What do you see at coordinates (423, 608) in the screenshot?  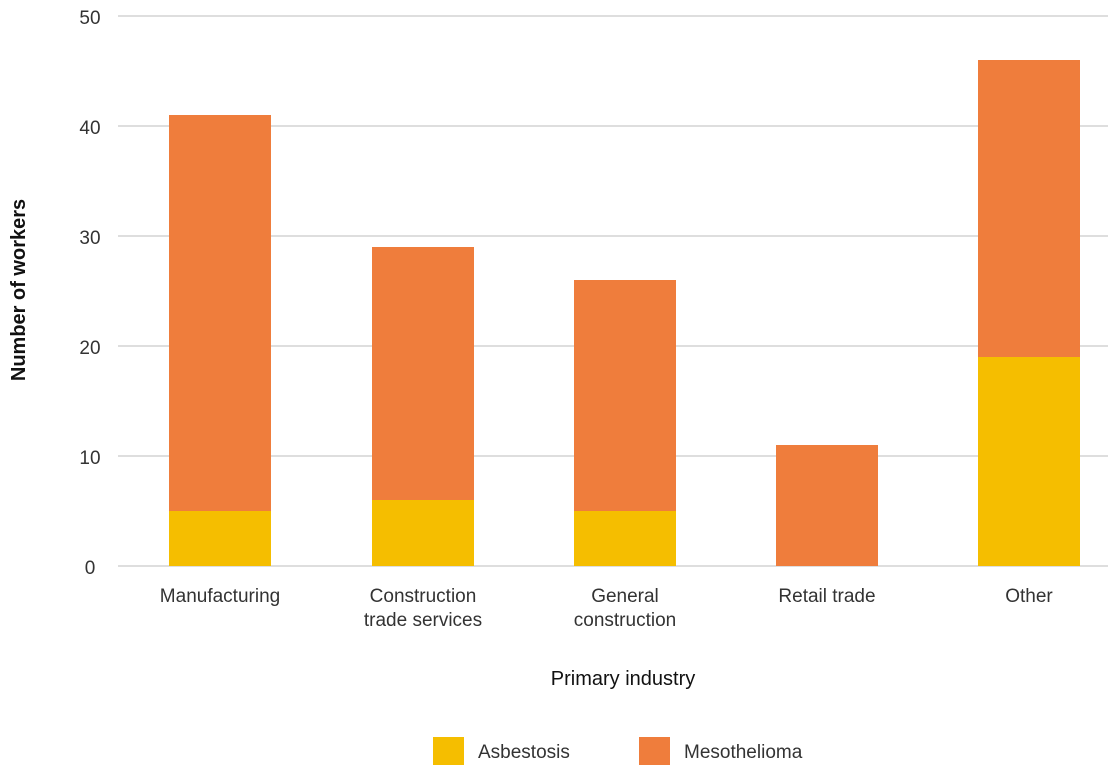 I see `x-tick-label-1: Construction trade services` at bounding box center [423, 608].